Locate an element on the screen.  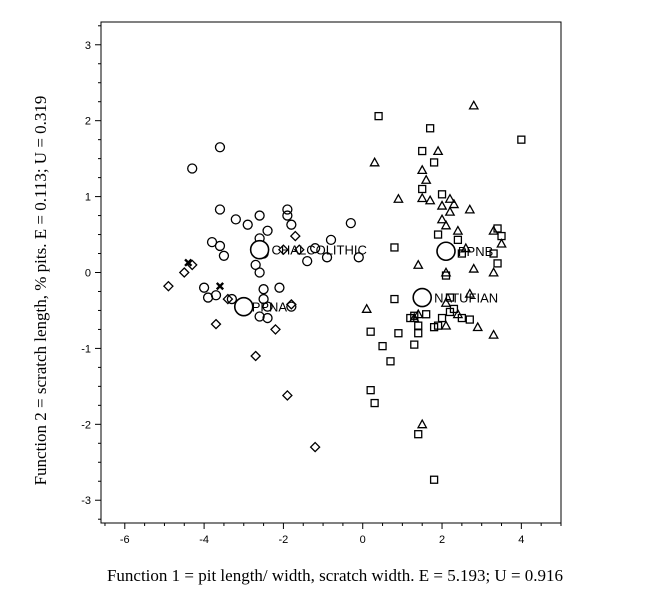
x-tick-label: -2 is located at coordinates (284, 540).